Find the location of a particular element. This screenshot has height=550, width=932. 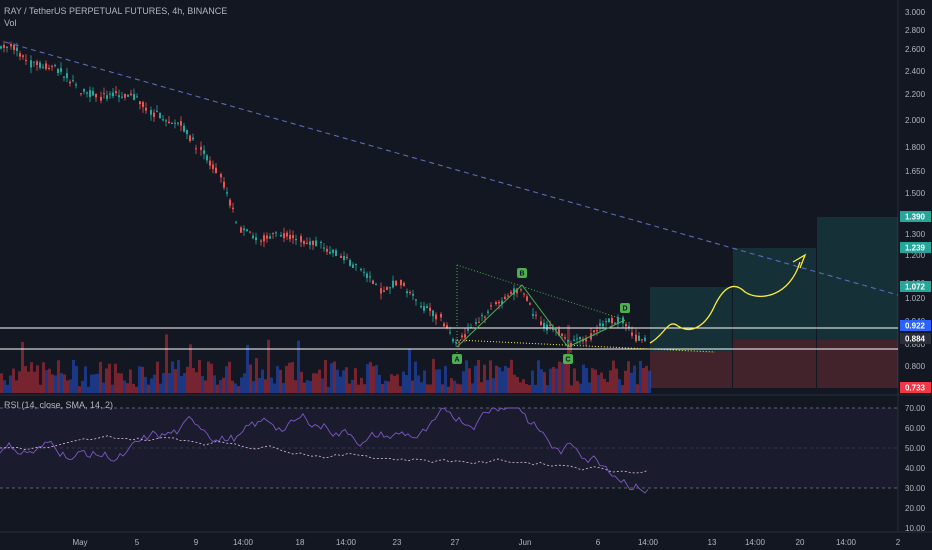

price-tag-label: 1.239 is located at coordinates (915, 248).